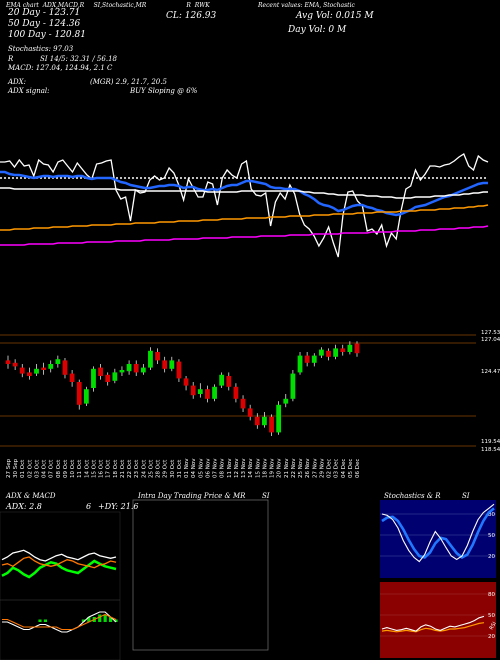  Describe the element at coordinates (78, 59) in the screenshot. I see `rsi-label: SI 14/5: 32.31 / 56.18` at that location.